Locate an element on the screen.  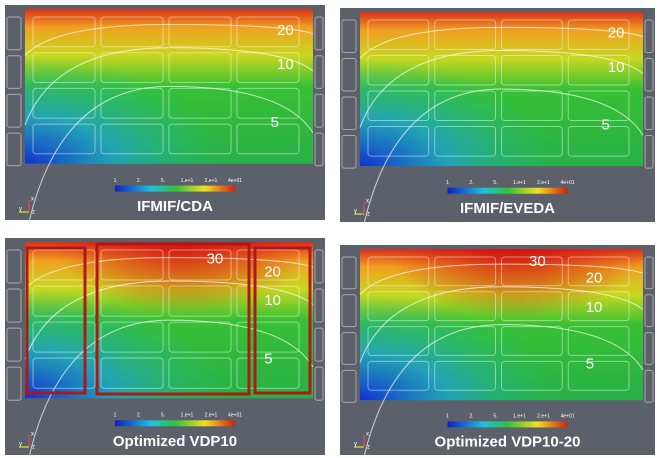
panel-title: IFMIF/EVEDA is located at coordinates (507, 208).